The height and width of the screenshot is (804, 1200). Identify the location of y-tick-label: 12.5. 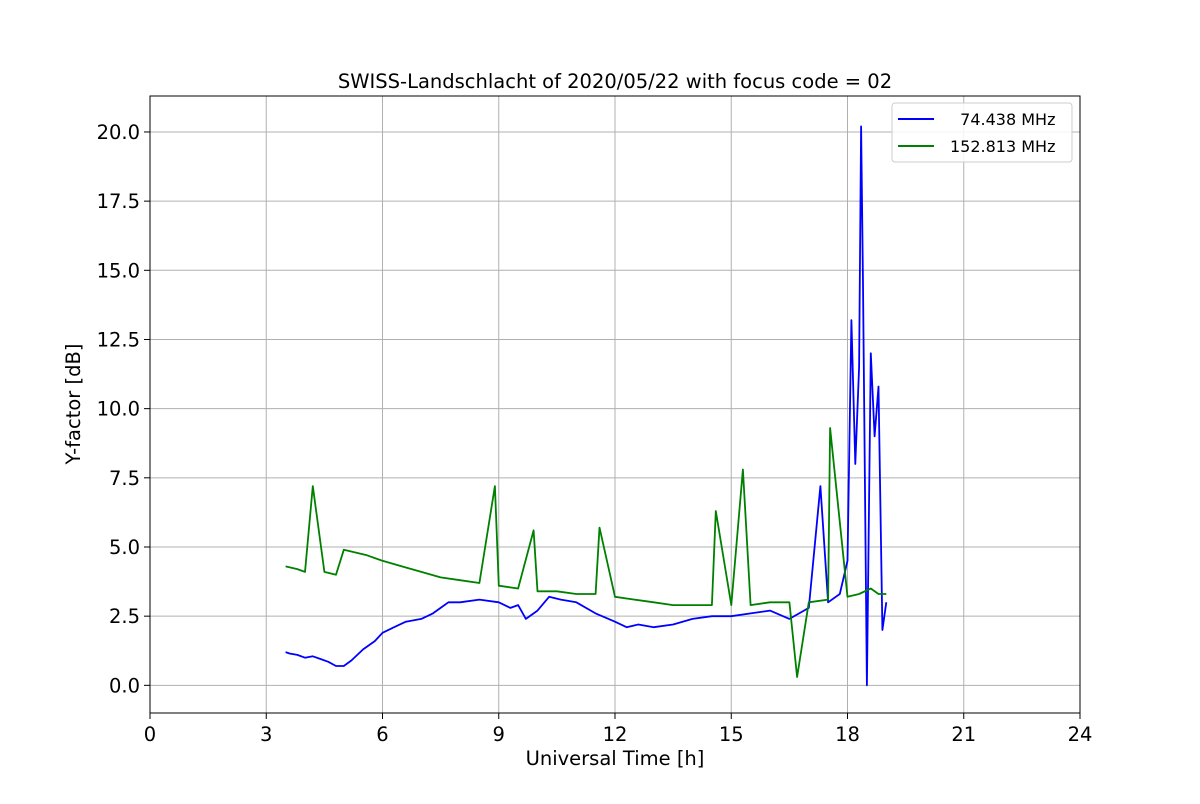
(118, 339).